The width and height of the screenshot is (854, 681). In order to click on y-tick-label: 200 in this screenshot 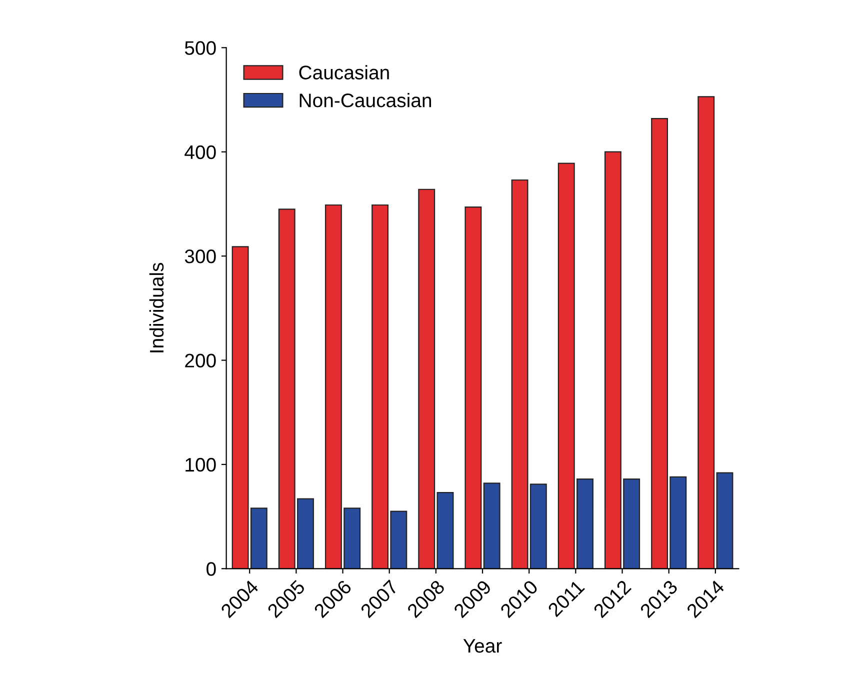, I will do `click(200, 361)`.